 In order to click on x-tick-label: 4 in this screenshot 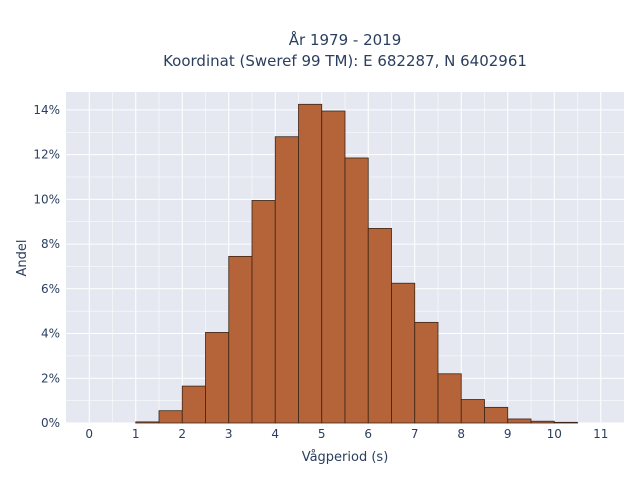, I will do `click(275, 434)`.